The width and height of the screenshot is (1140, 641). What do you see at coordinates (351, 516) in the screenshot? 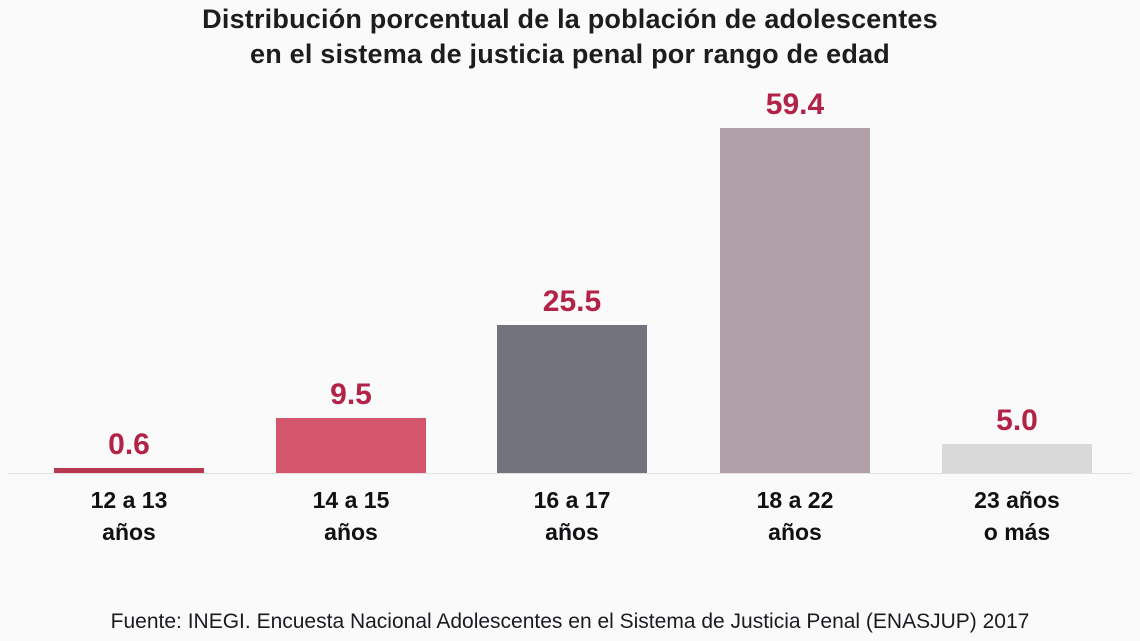
I see `category-label-14-a-15-anos: 14 a 15 años` at bounding box center [351, 516].